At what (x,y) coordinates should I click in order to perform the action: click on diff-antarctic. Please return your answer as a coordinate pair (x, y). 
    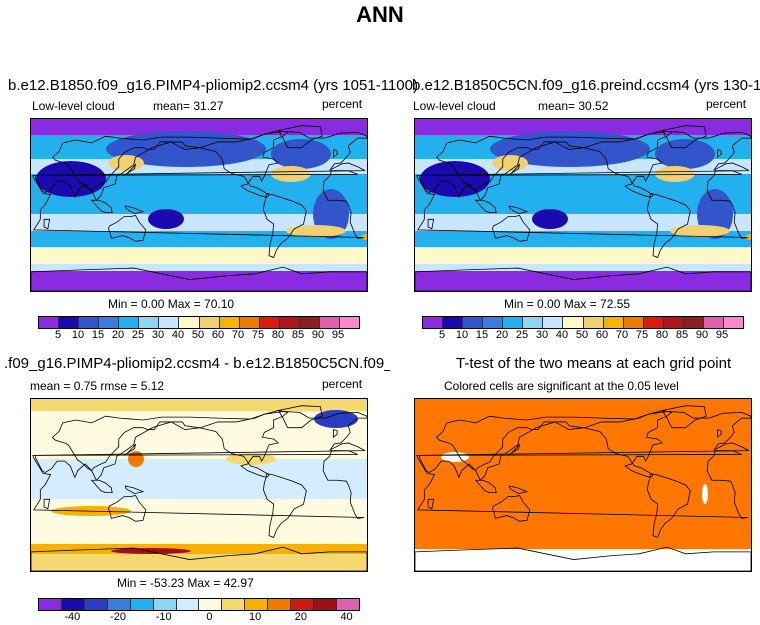
    Looking at the image, I should click on (199, 562).